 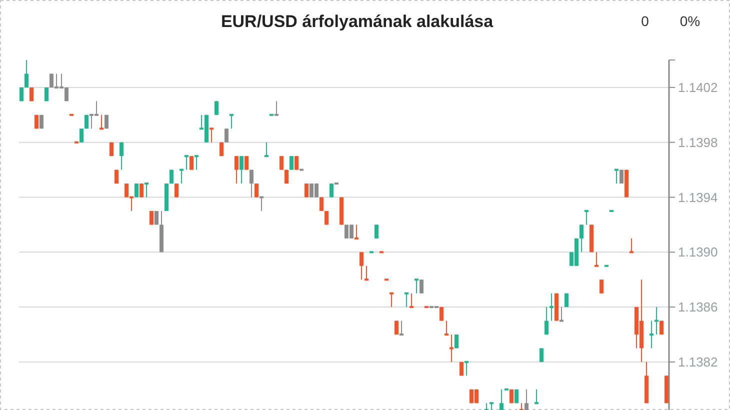 What do you see at coordinates (698, 197) in the screenshot?
I see `y-tick-label: 1.1394` at bounding box center [698, 197].